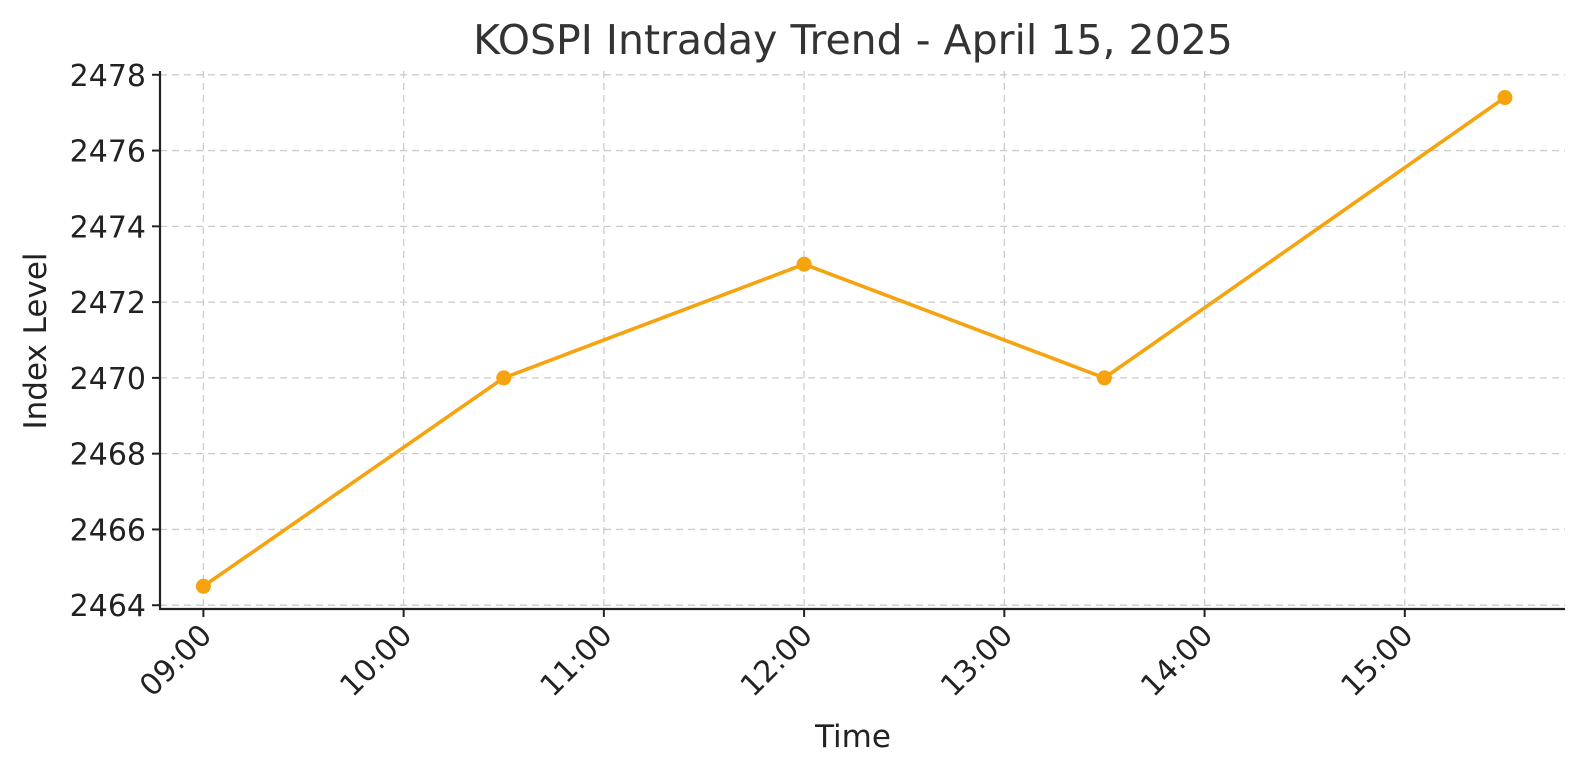  Describe the element at coordinates (577, 661) in the screenshot. I see `x-tick-label: 11:00` at that location.